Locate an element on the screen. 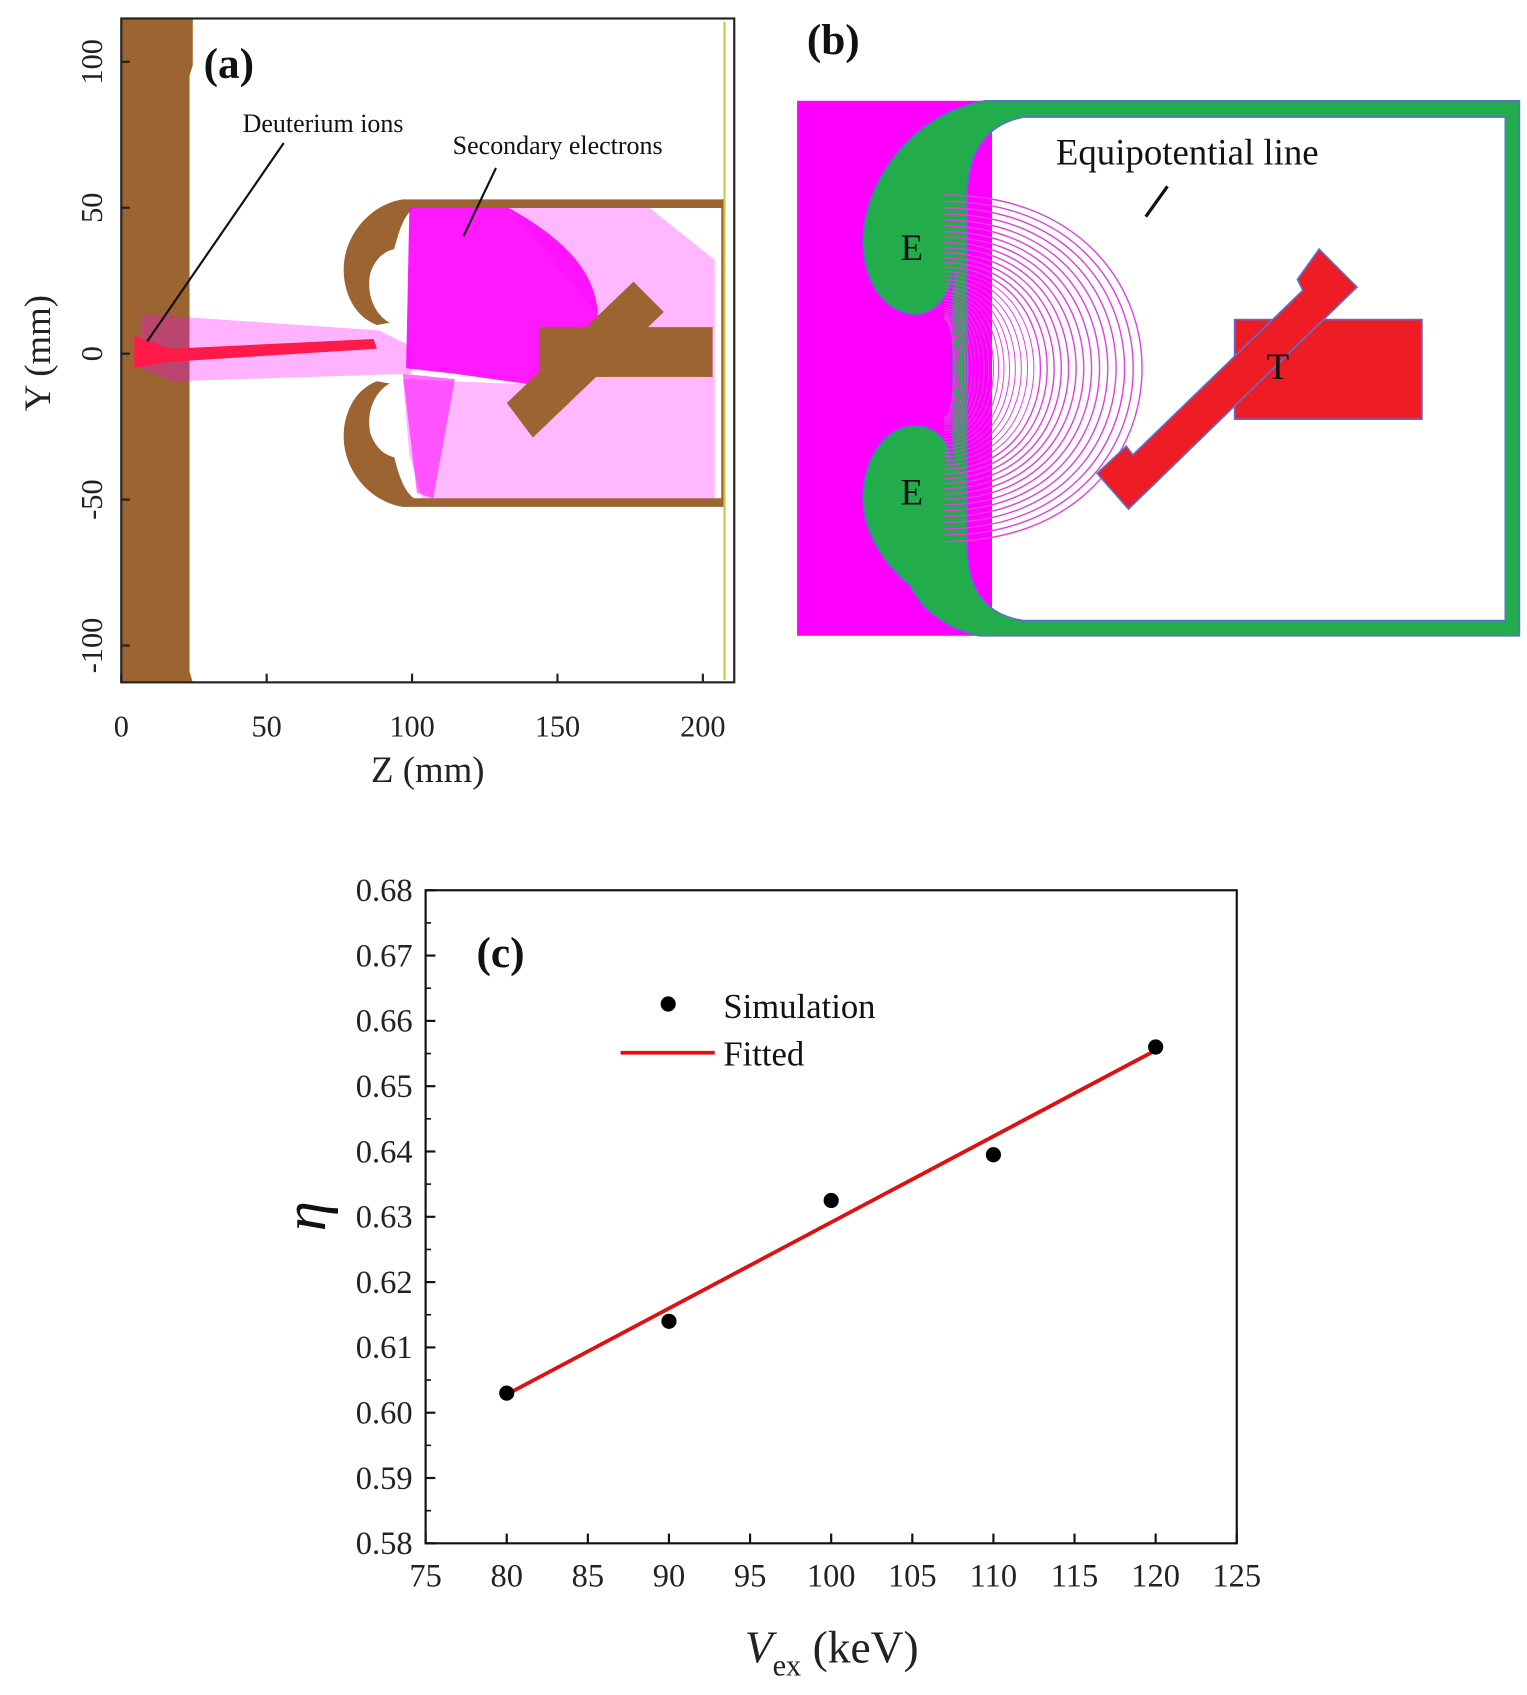  x-tick-label: 100 is located at coordinates (831, 1577).